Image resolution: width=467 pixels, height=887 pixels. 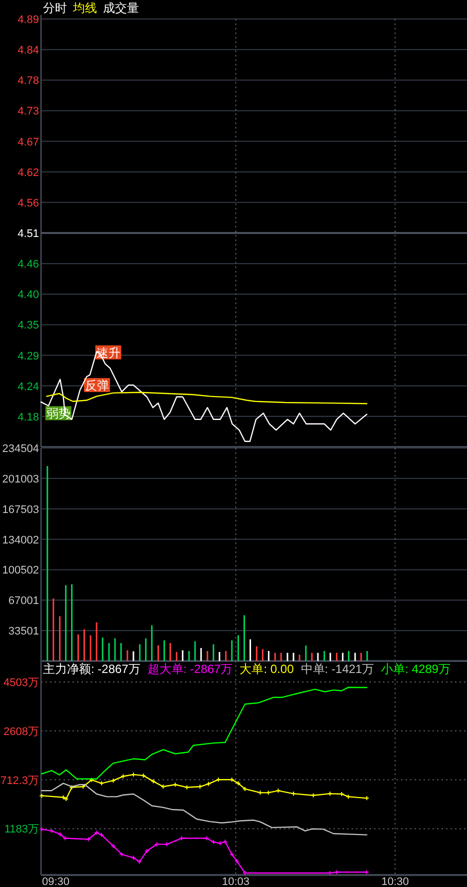 What do you see at coordinates (28, 264) in the screenshot?
I see `y-tick-label: 4.46` at bounding box center [28, 264].